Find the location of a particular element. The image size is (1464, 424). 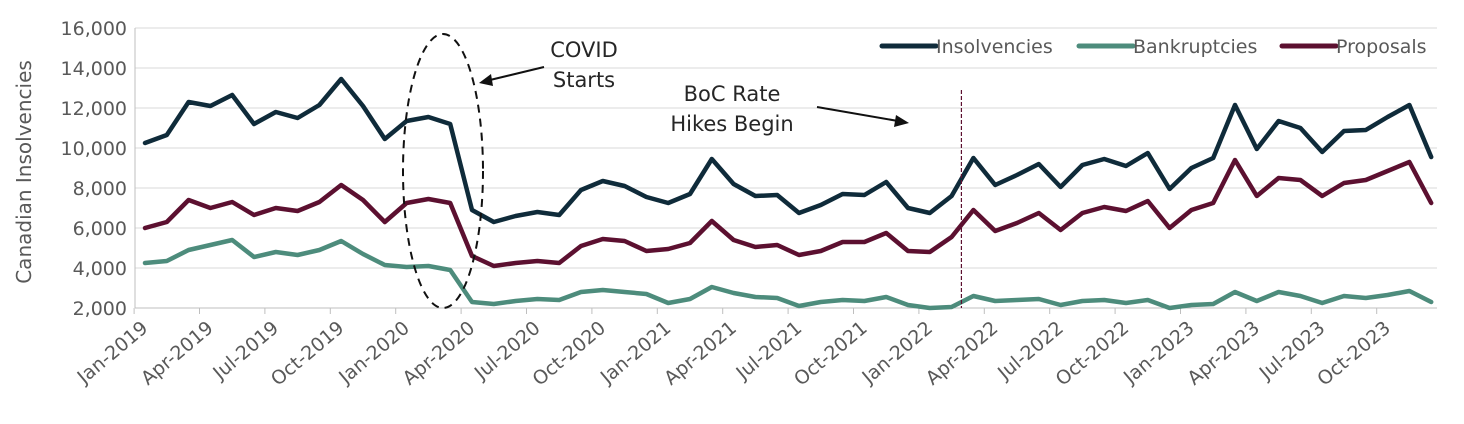

y-axis-title: Canadian Insolvencies is located at coordinates (24, 172).